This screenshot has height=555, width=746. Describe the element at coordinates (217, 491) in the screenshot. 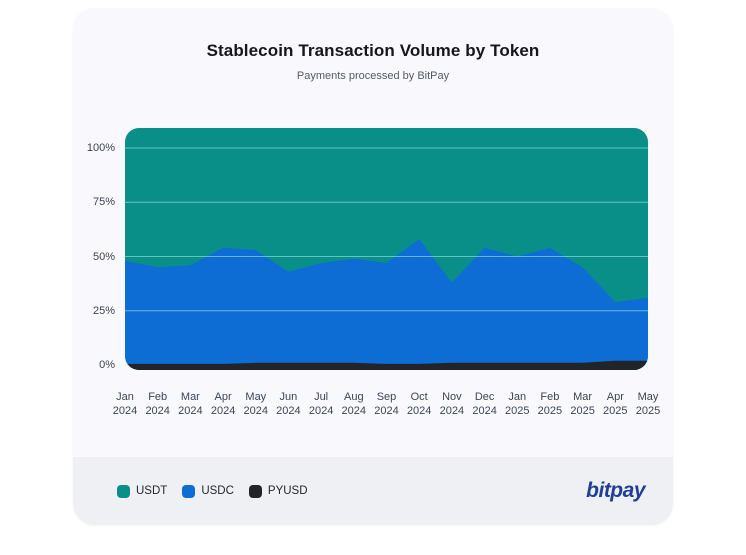

I see `legend-label-usdc: USDC` at that location.